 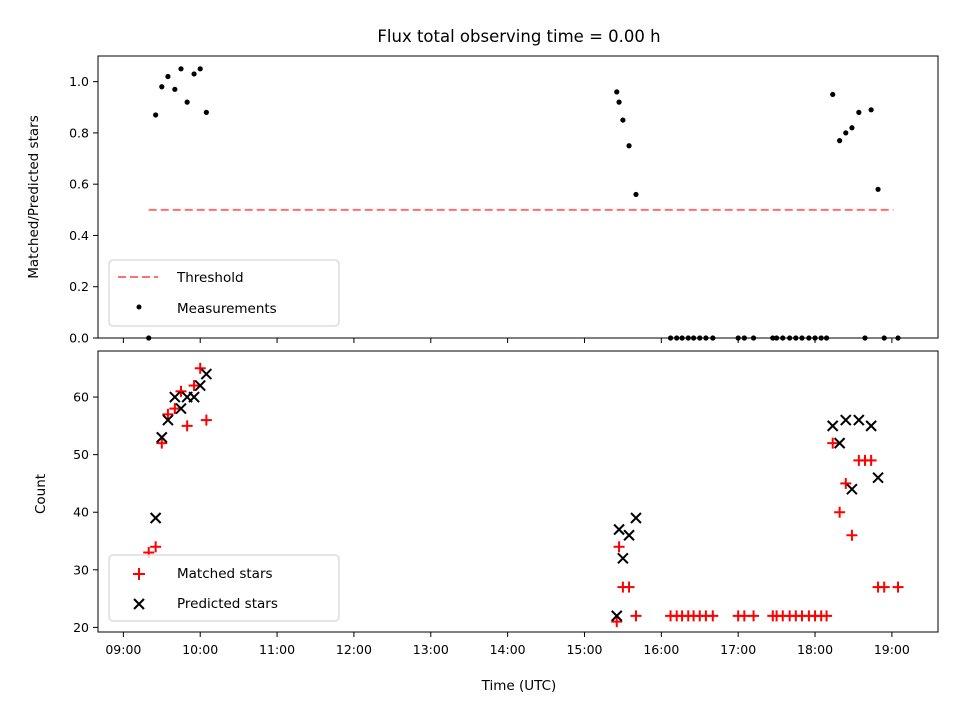 What do you see at coordinates (661, 649) in the screenshot?
I see `x-tick-label: 16:00` at bounding box center [661, 649].